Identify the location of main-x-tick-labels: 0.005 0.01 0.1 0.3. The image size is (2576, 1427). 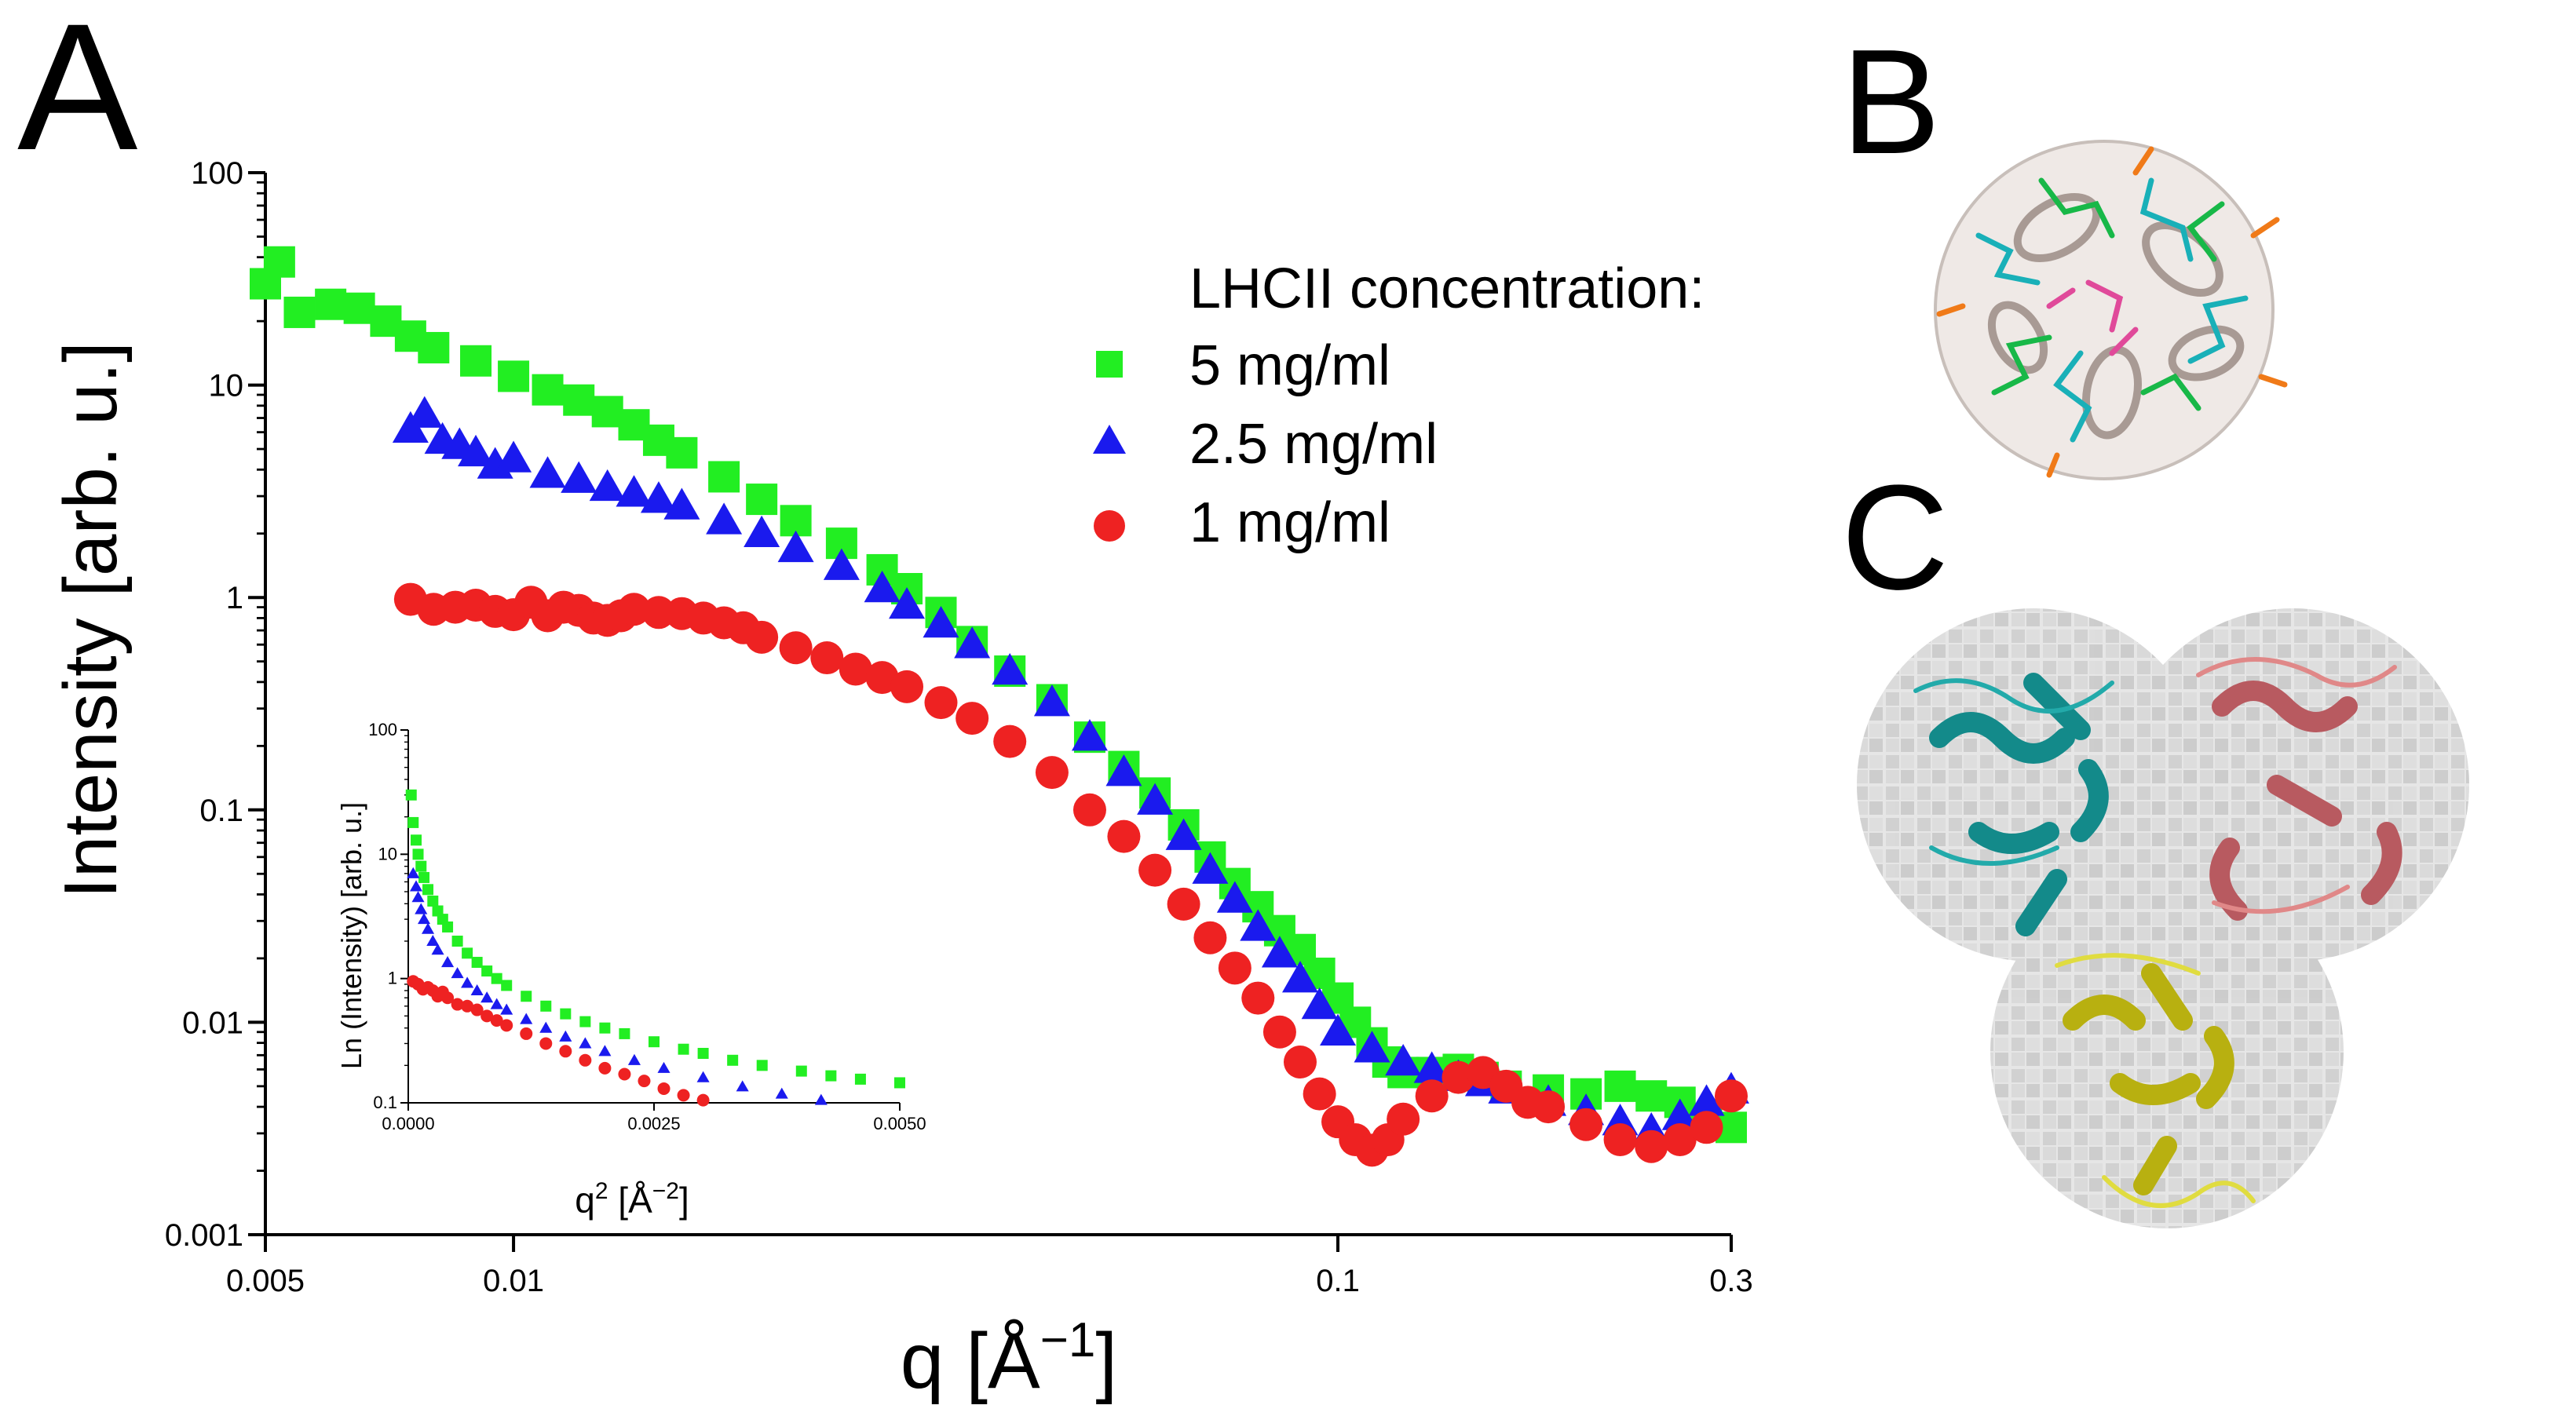
(990, 1281).